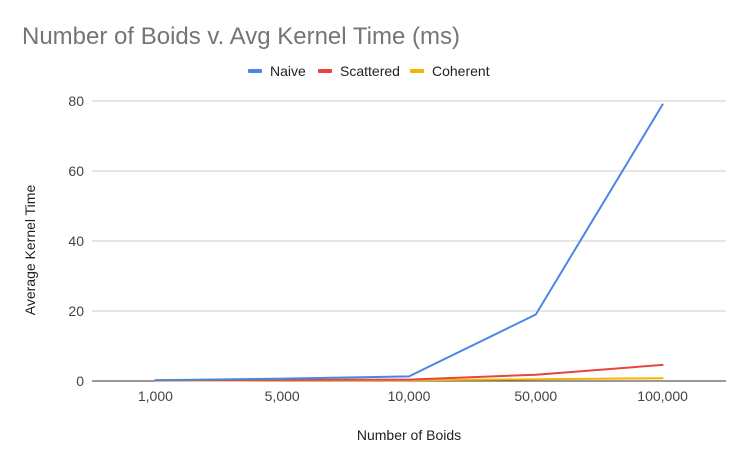  Describe the element at coordinates (155, 396) in the screenshot. I see `x-tick-label: 1,000` at that location.